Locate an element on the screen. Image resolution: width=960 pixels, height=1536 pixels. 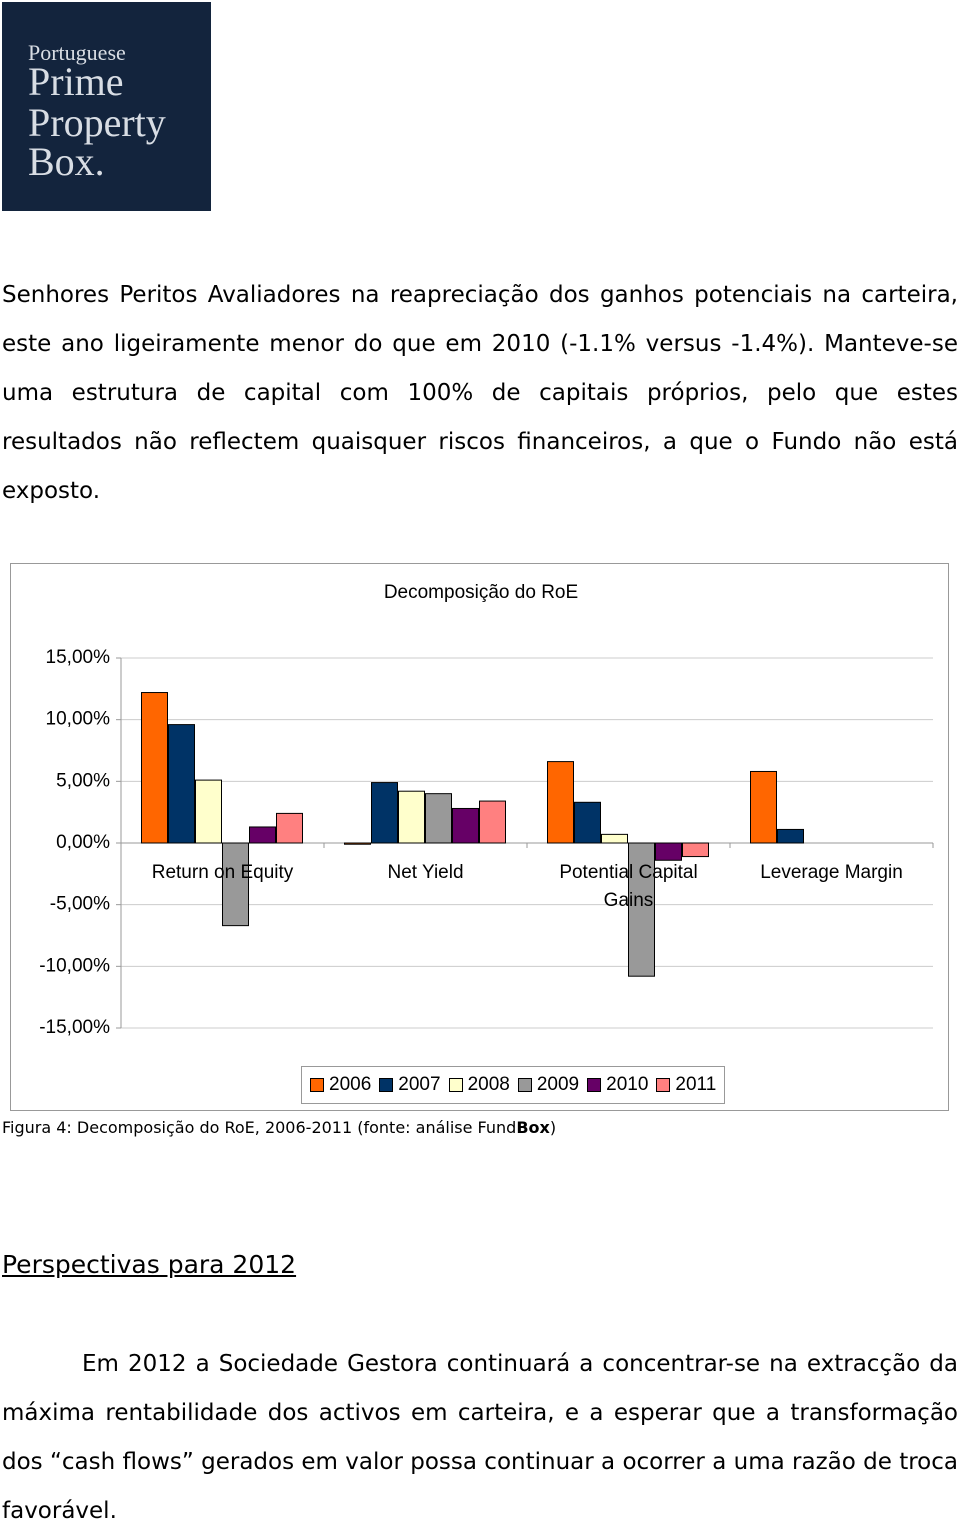
y-tick-label: 15,00% is located at coordinates (78, 657).